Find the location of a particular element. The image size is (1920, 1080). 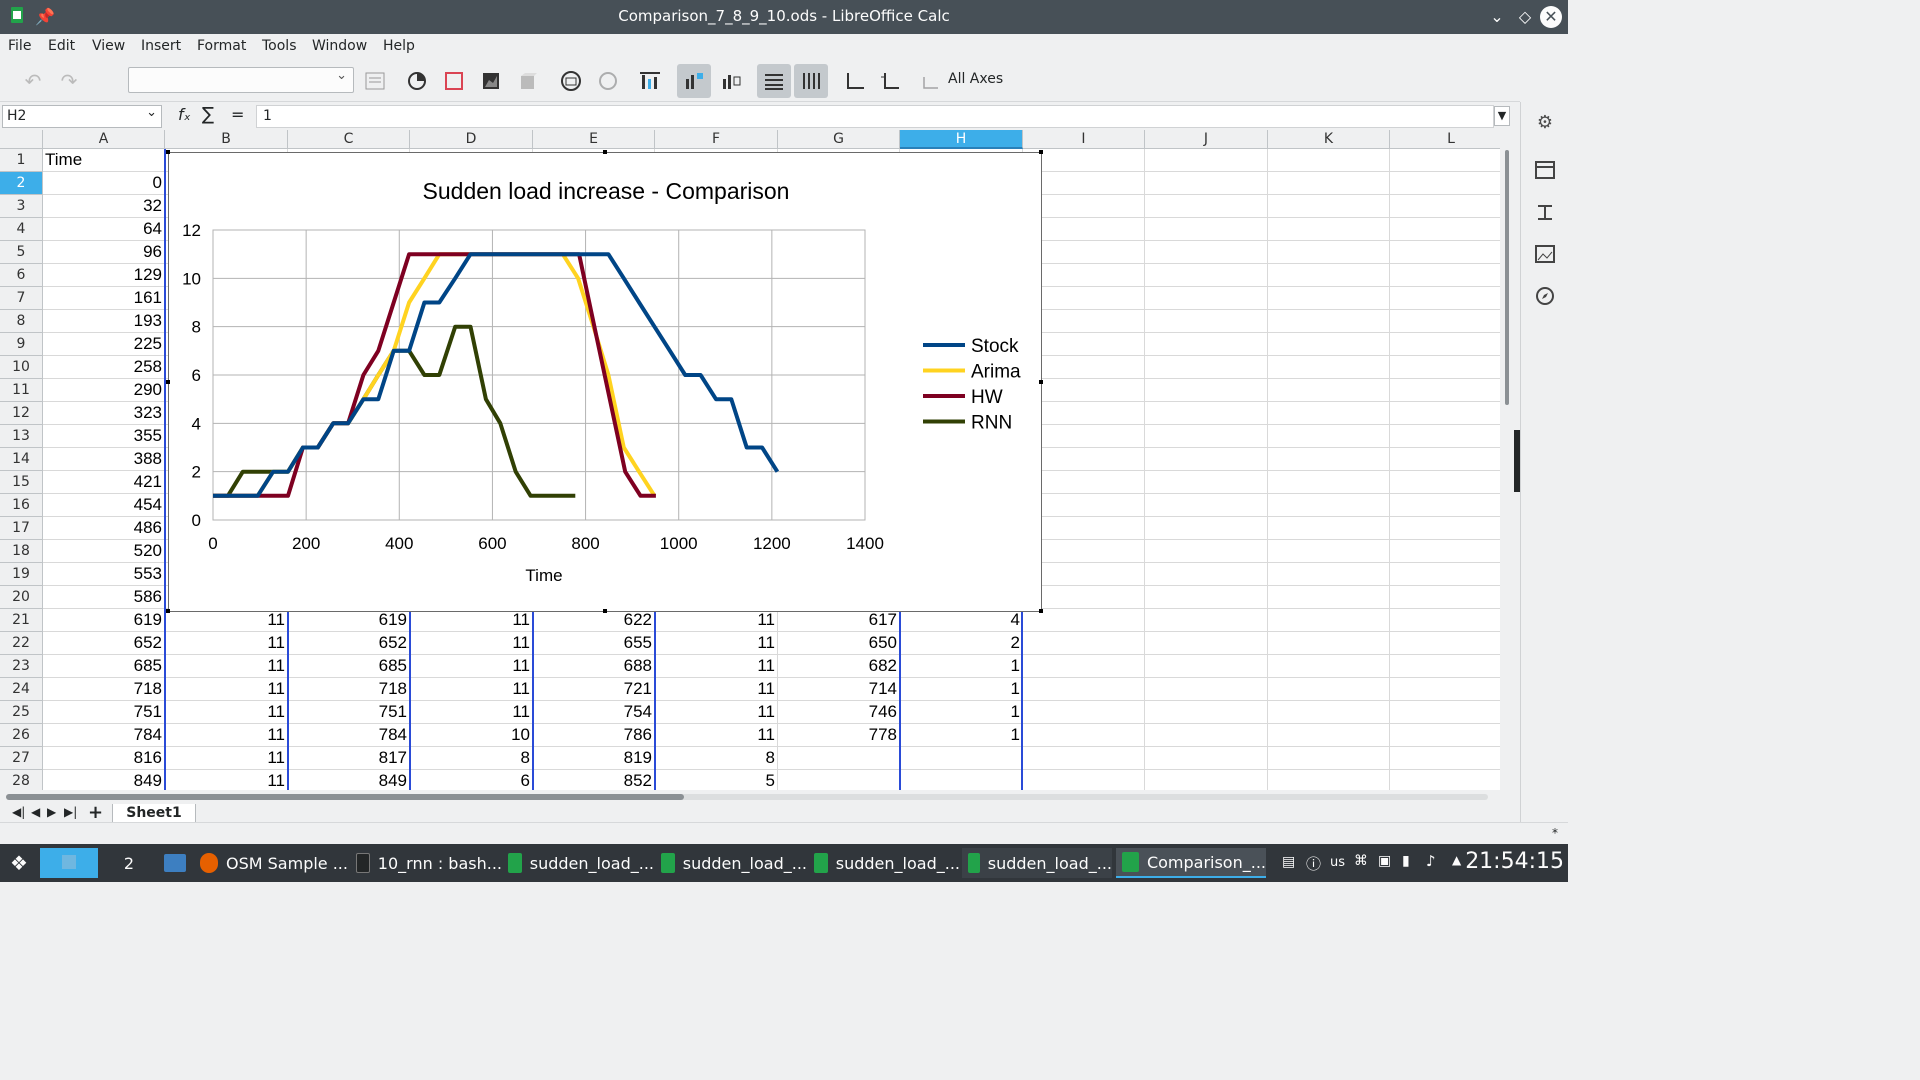

horizontal-scrollbar is located at coordinates (747, 797).